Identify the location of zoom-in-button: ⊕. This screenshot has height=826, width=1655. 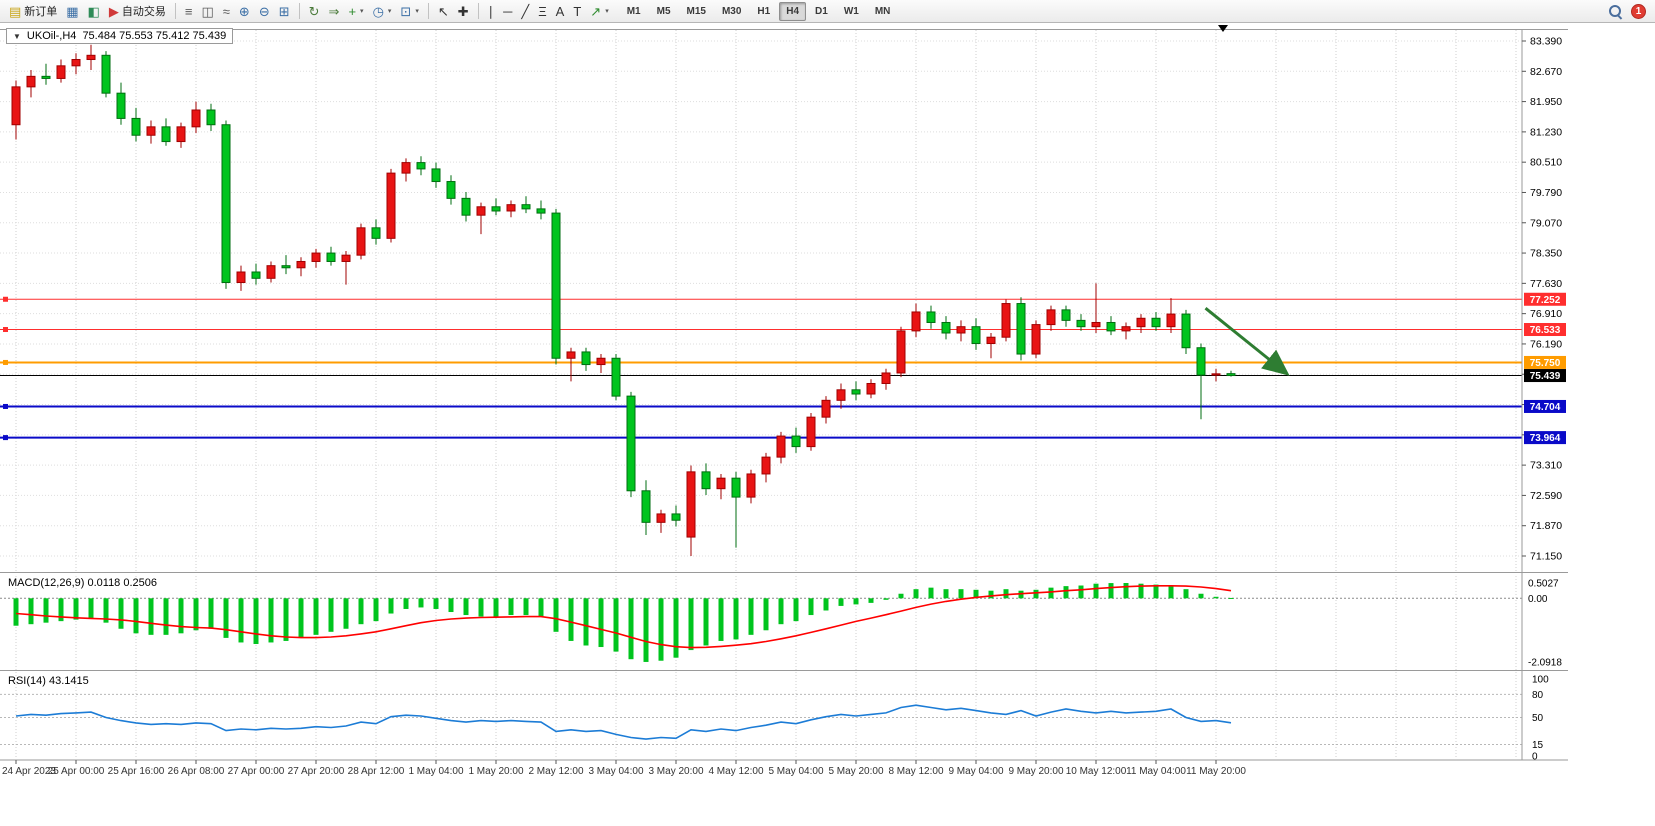
(244, 11).